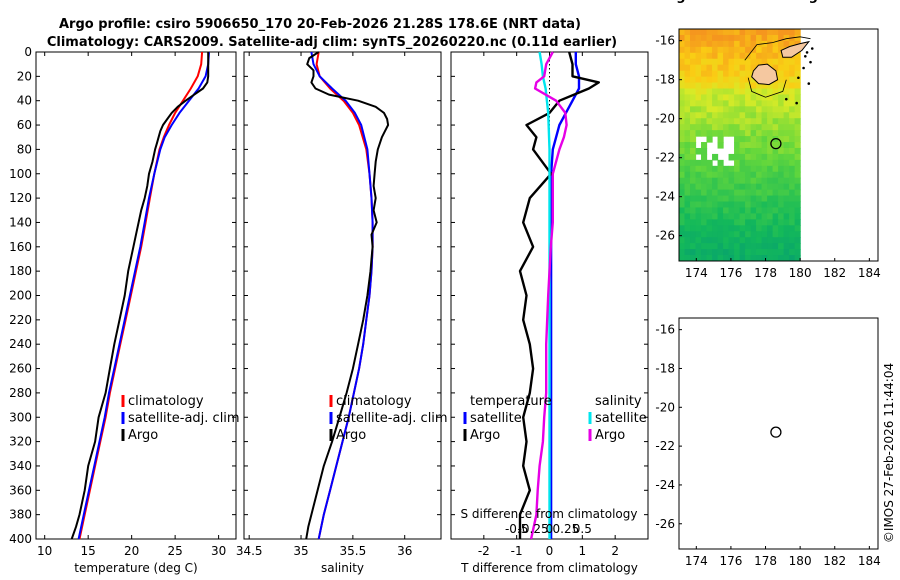  What do you see at coordinates (533, 529) in the screenshot?
I see `s-tick-label: -0.25` at bounding box center [533, 529].